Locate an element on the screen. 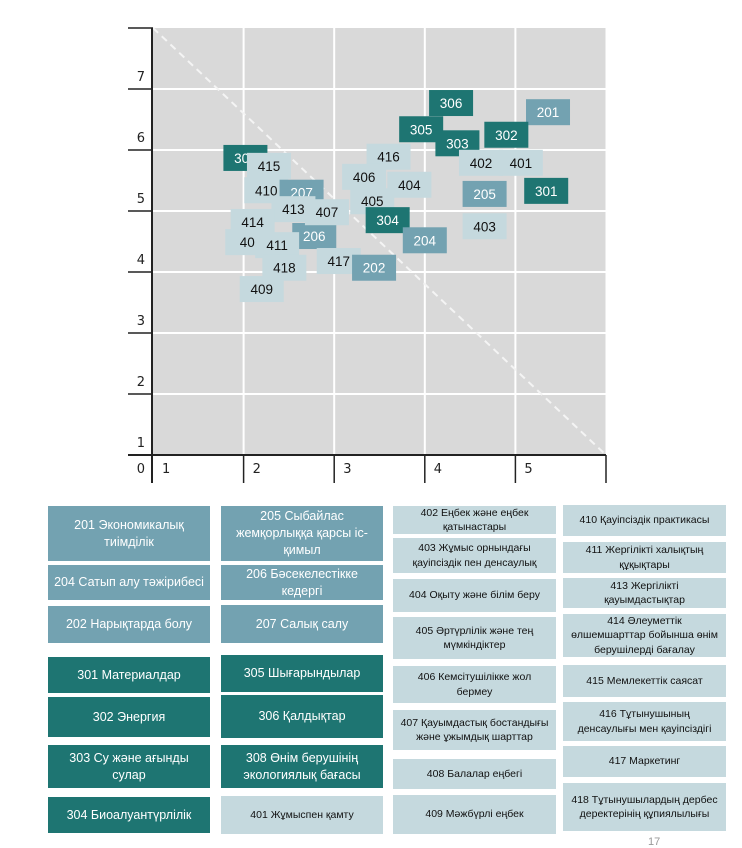  x-tick-label: 4 is located at coordinates (438, 469).